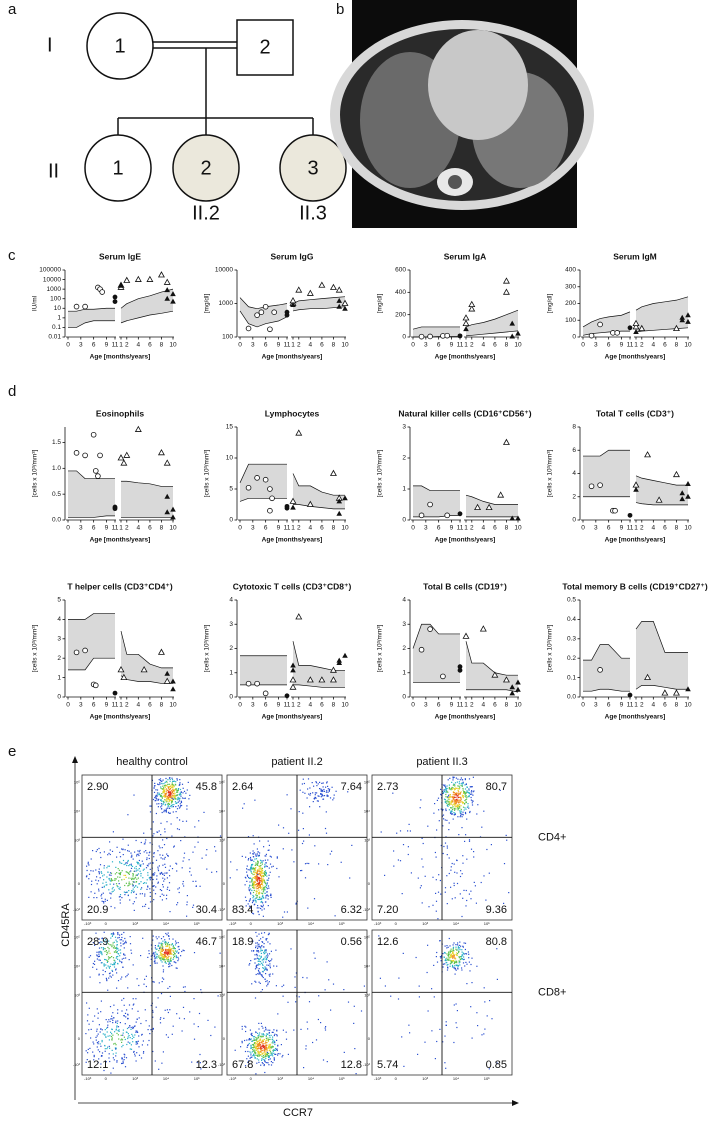 This screenshot has width=726, height=1146. Describe the element at coordinates (552, 837) in the screenshot. I see `row-label: CD4+` at that location.